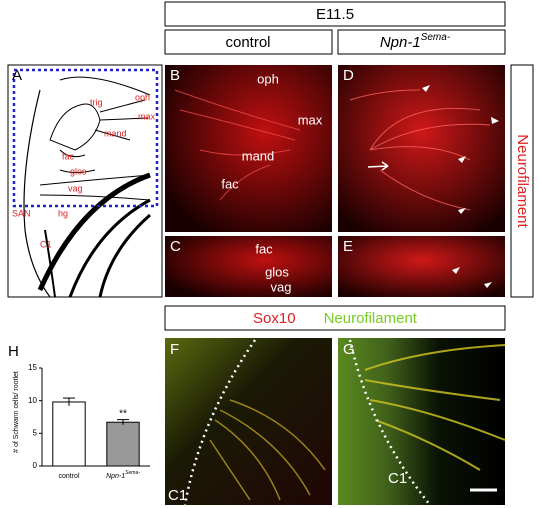  I want to click on nerve-label: glos, so click(277, 271).